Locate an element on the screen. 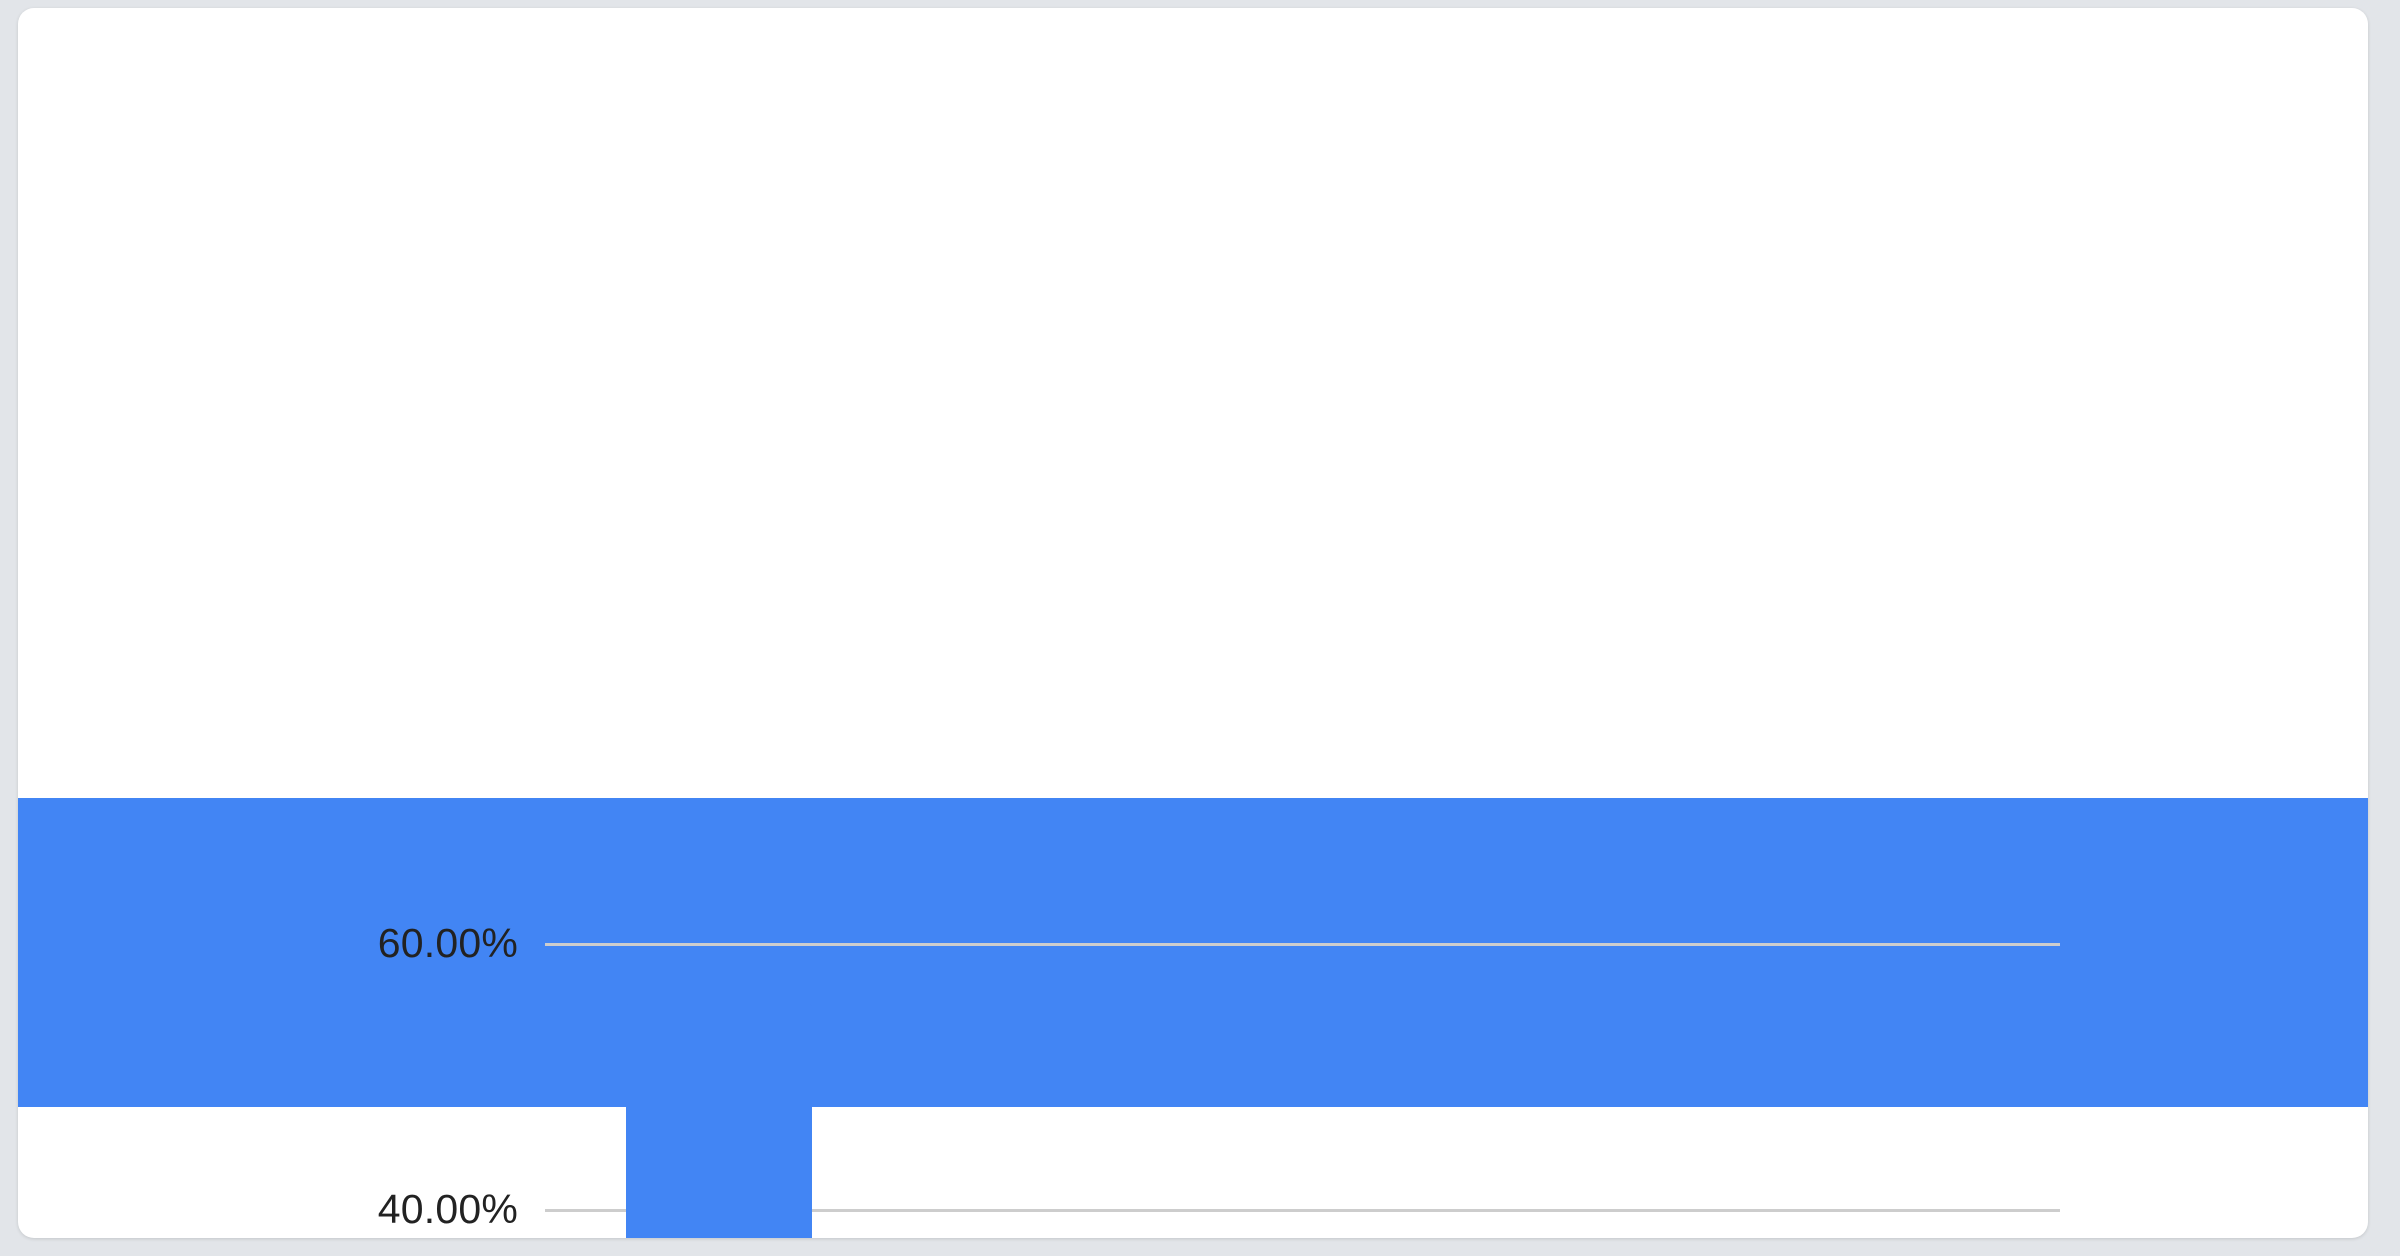 This screenshot has width=2400, height=1256. y-tick-label-60: 60.00% is located at coordinates (447, 943).